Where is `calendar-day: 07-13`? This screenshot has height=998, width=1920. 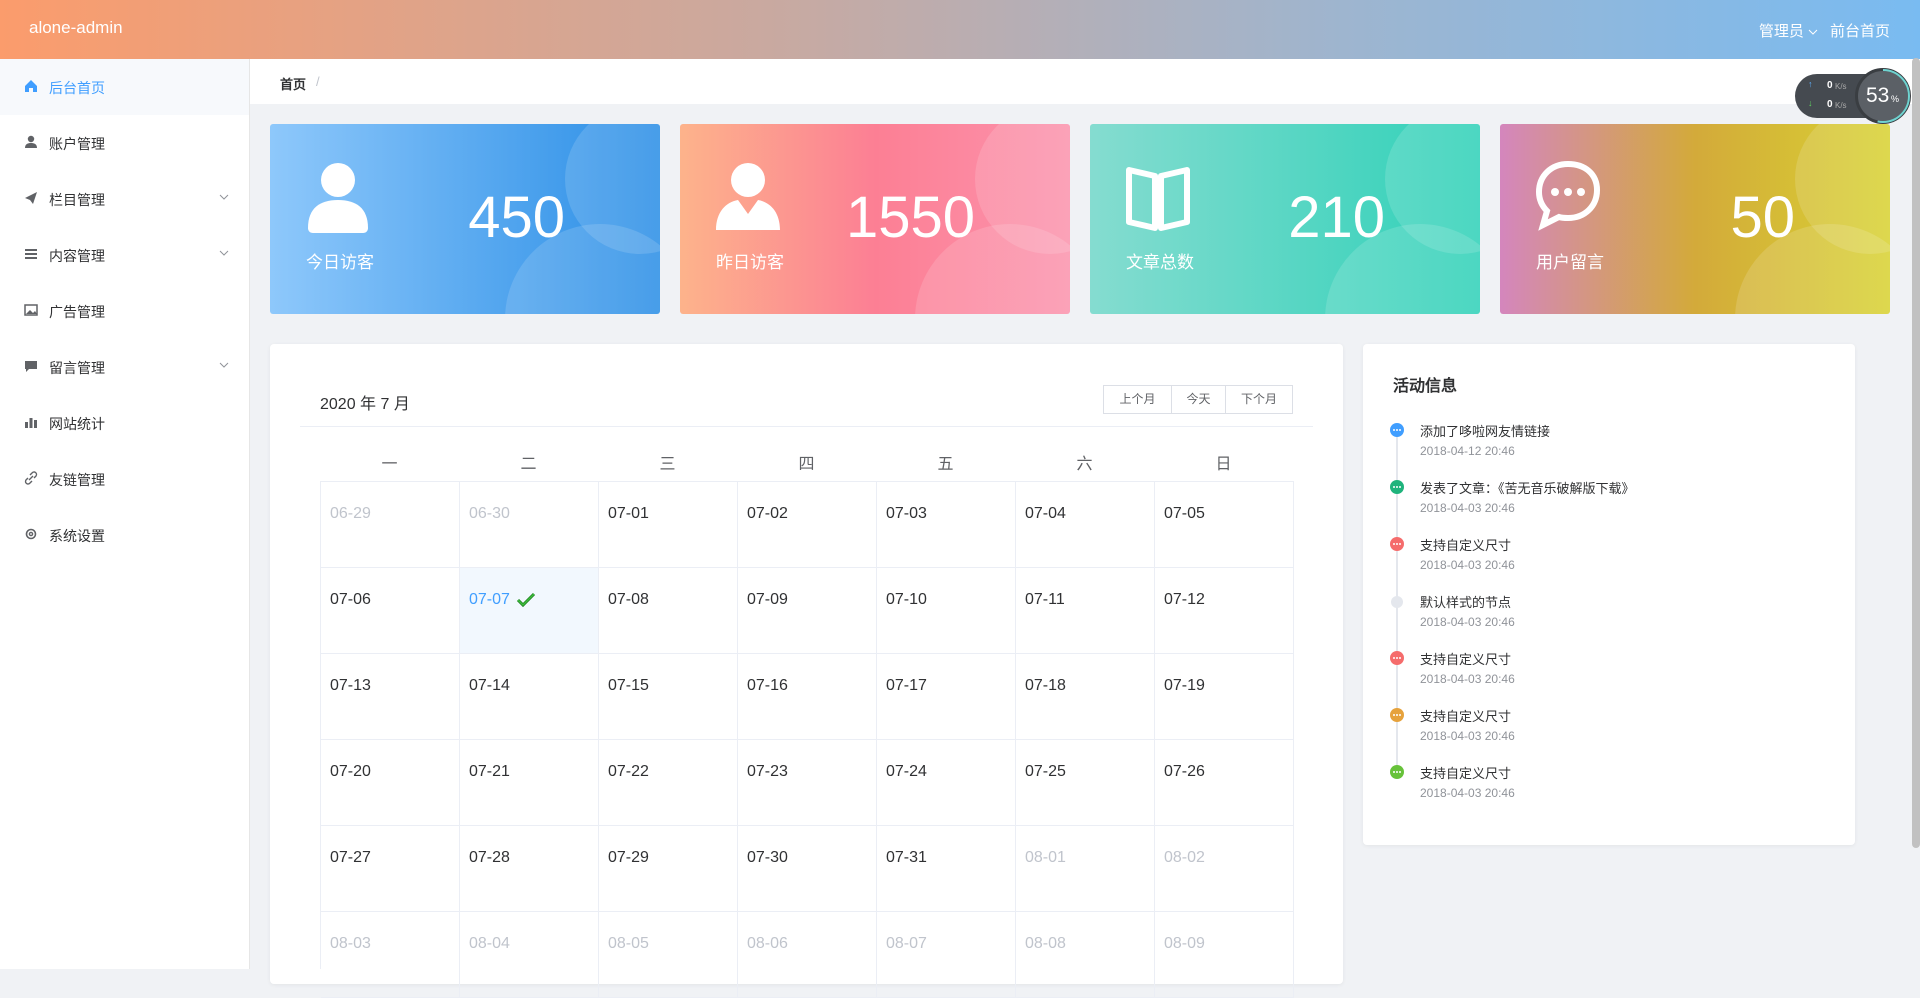 calendar-day: 07-13 is located at coordinates (390, 697).